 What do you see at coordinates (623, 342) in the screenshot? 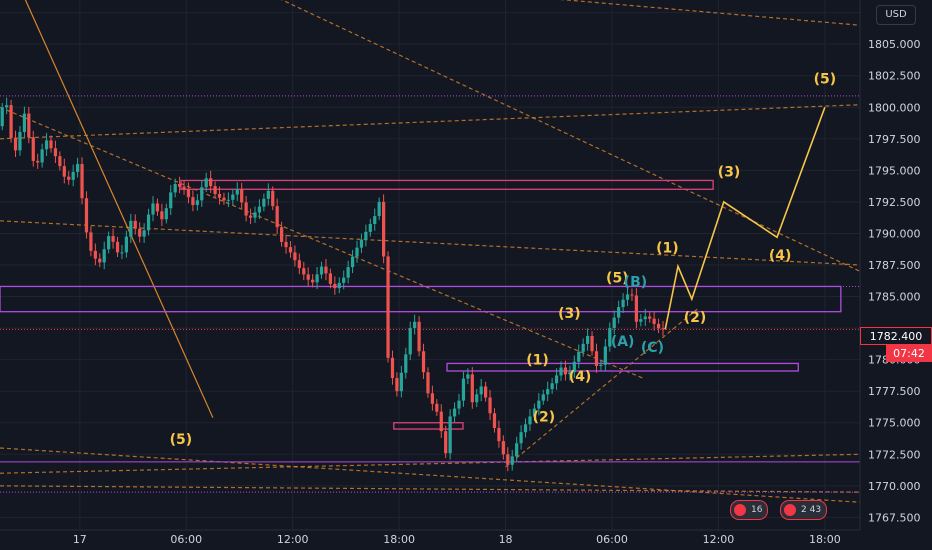
I see `wave-label-corrective: (A)` at bounding box center [623, 342].